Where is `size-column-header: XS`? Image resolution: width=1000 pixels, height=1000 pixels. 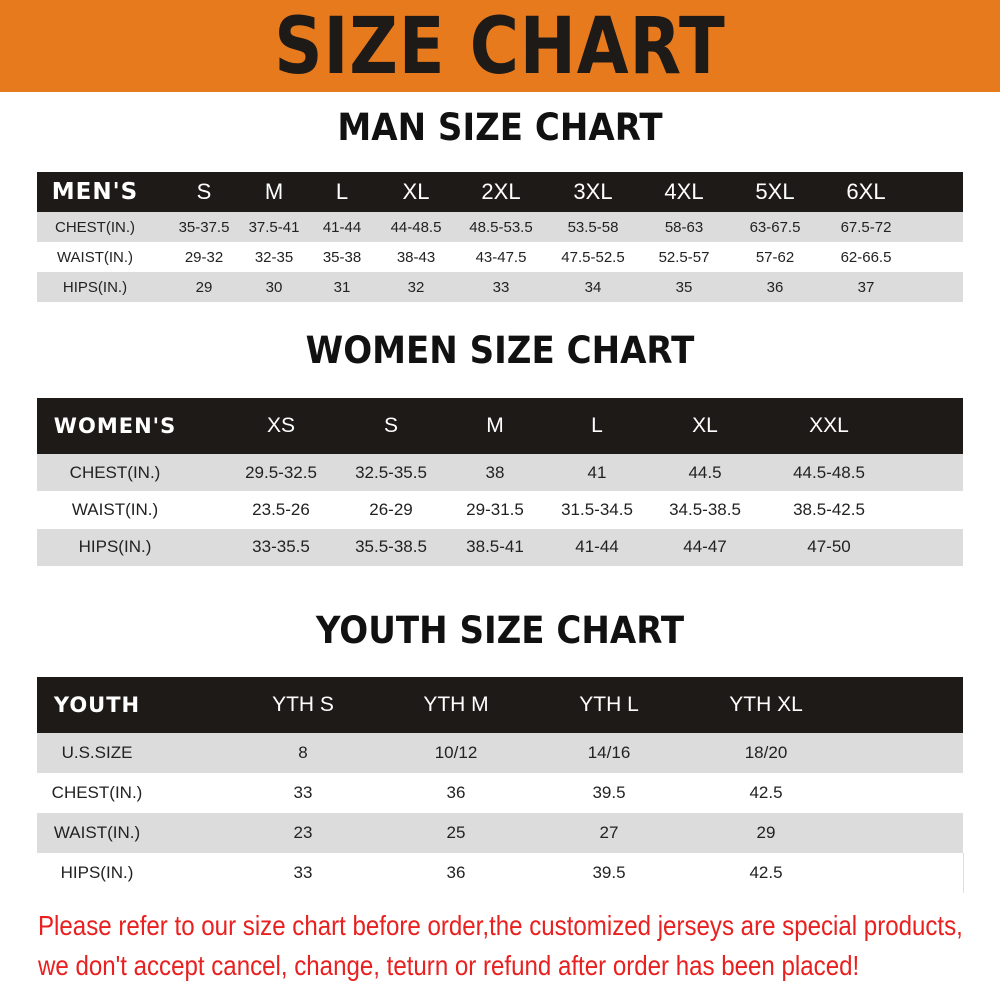 size-column-header: XS is located at coordinates (281, 425).